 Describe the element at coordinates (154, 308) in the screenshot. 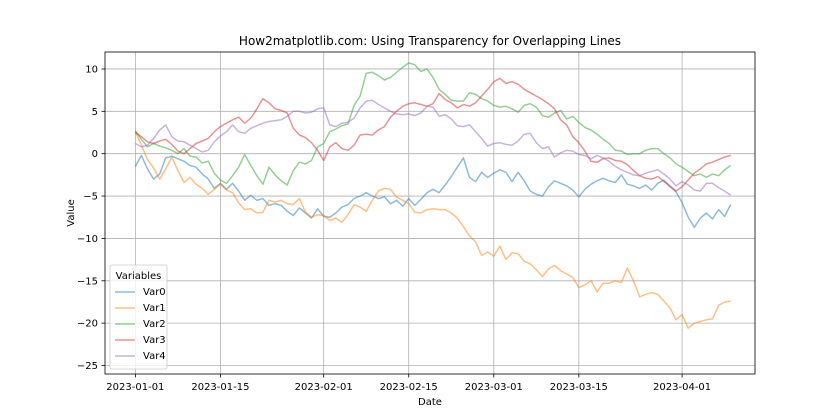

I see `legend-label: Var1` at that location.